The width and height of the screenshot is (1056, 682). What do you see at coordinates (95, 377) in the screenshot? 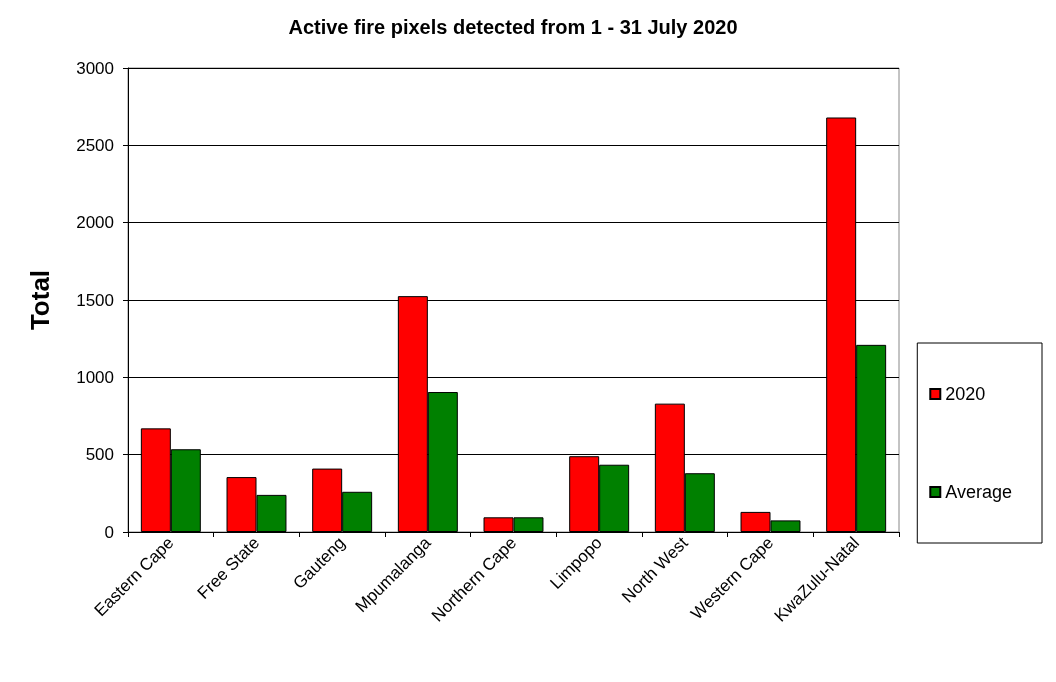
I see `y-tick-label: 1000` at bounding box center [95, 377].